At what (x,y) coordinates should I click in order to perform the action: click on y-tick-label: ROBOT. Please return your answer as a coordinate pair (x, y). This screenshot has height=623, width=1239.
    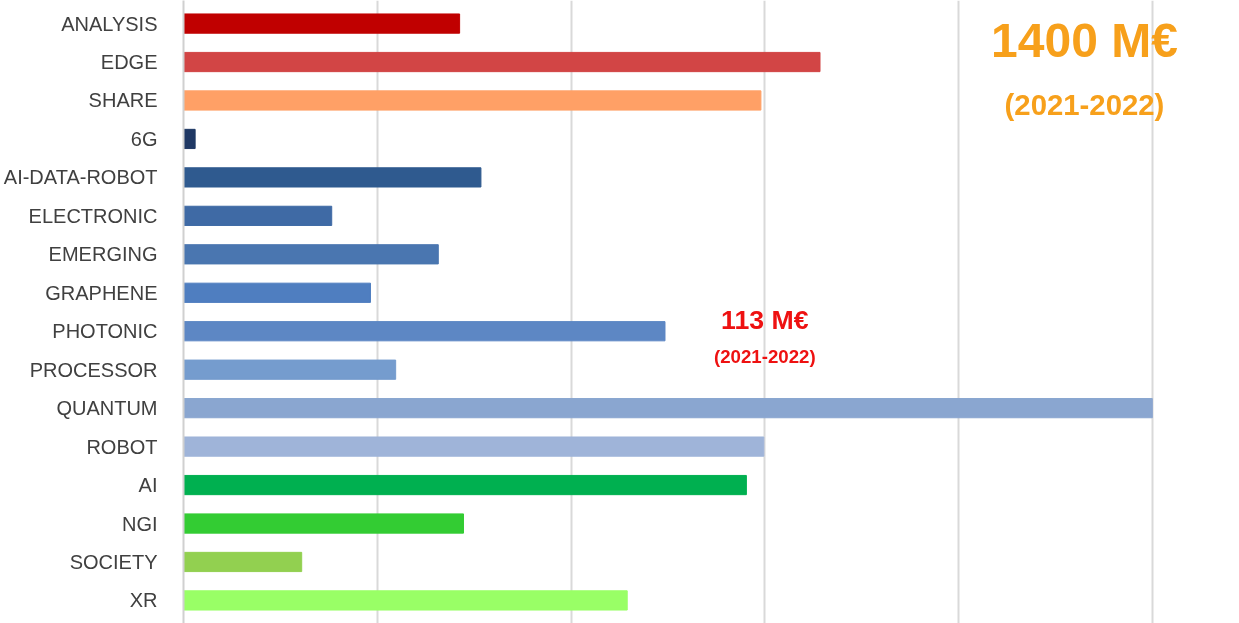
    Looking at the image, I should click on (122, 446).